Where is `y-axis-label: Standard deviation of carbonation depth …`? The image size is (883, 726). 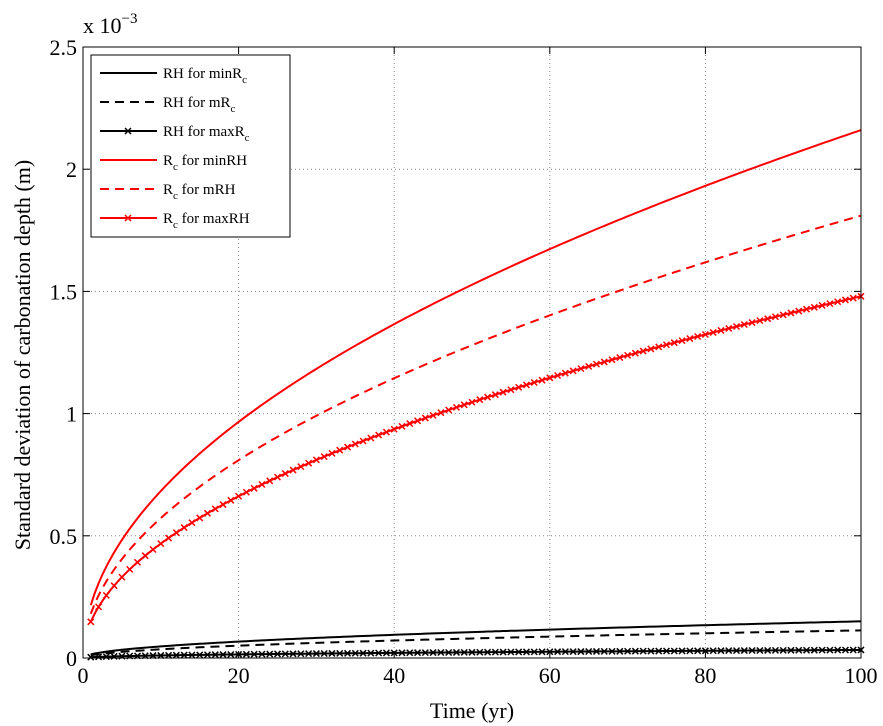 y-axis-label: Standard deviation of carbonation depth … is located at coordinates (22, 355).